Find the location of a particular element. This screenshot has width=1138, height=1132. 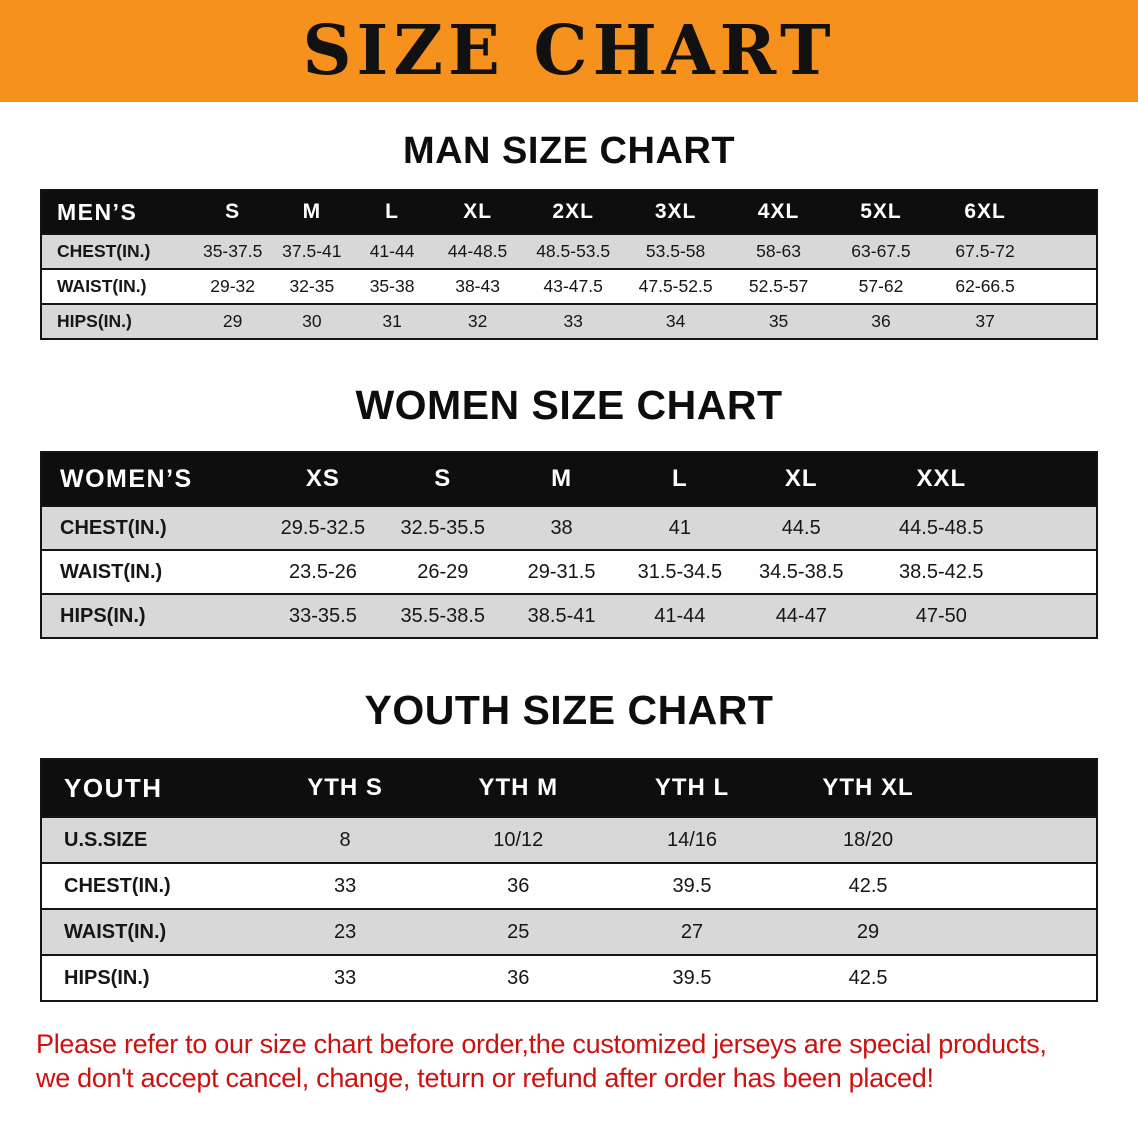

banner: SIZE CHART is located at coordinates (569, 51).